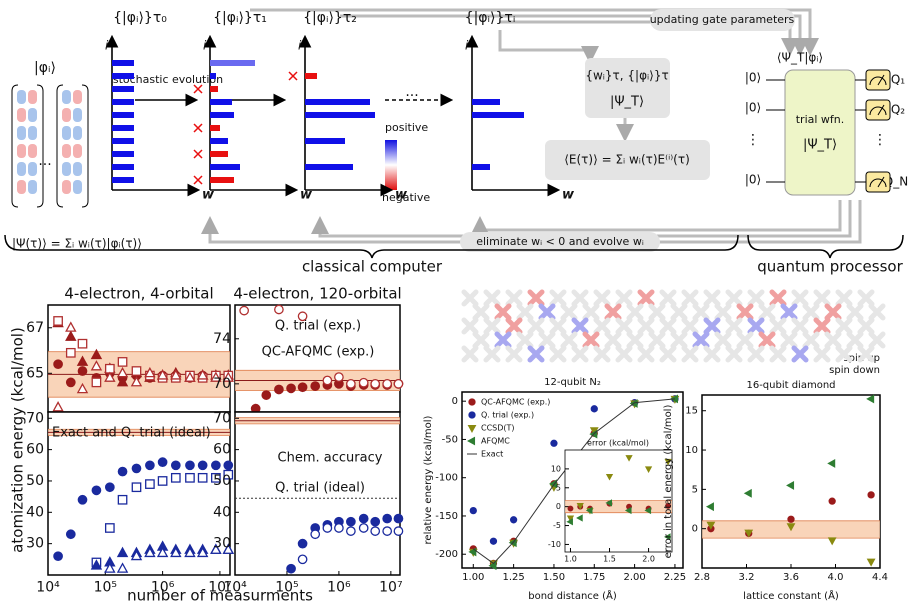  What do you see at coordinates (557, 525) in the screenshot?
I see `y-tick-label: -5` at bounding box center [557, 525].